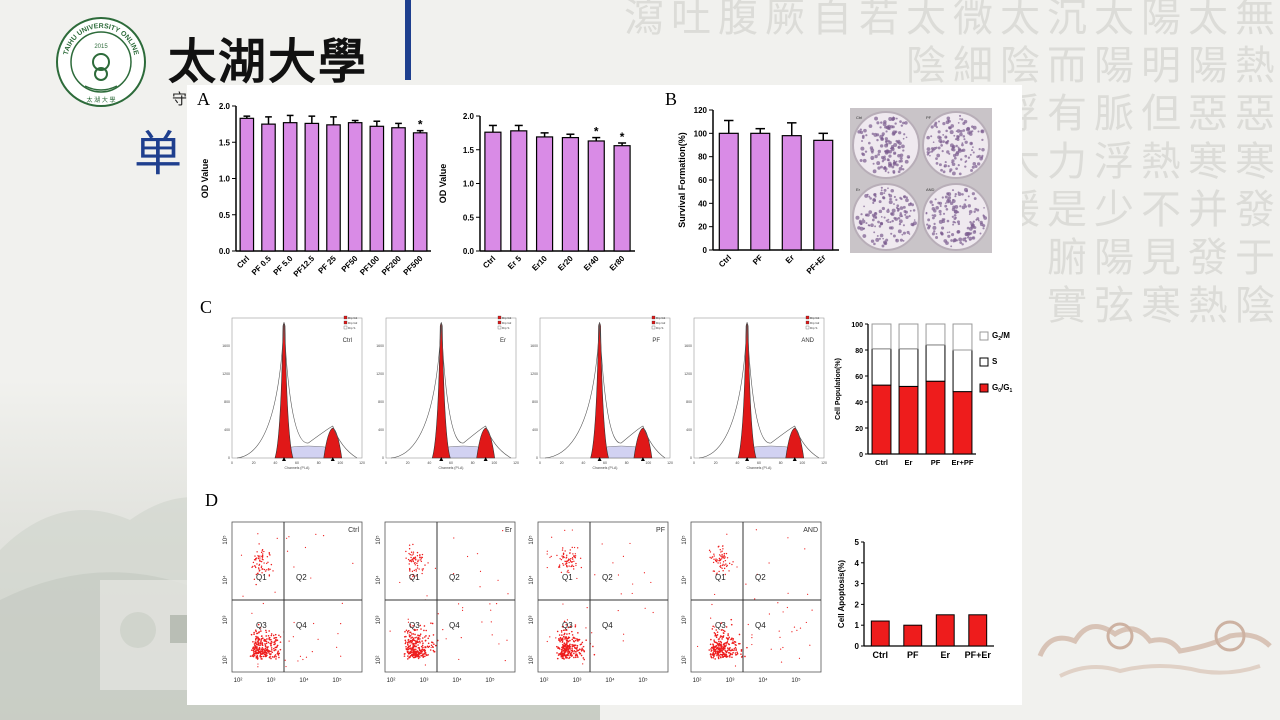 The image size is (1280, 720). What do you see at coordinates (226, 620) in the screenshot?
I see `y-log-tick: 10³` at bounding box center [226, 620].